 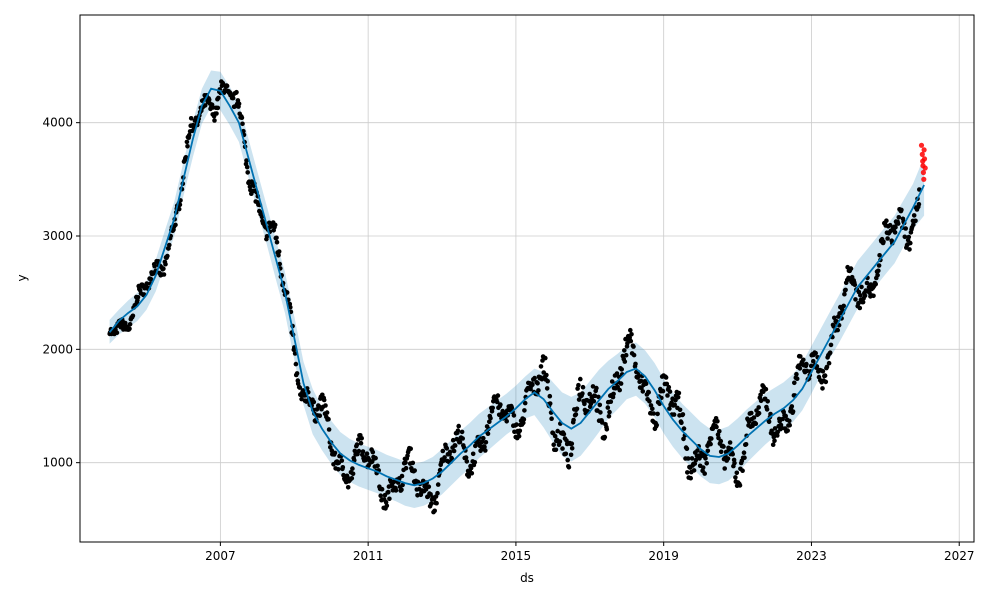 What do you see at coordinates (663, 556) in the screenshot?
I see `x-tick-label: 2019` at bounding box center [663, 556].